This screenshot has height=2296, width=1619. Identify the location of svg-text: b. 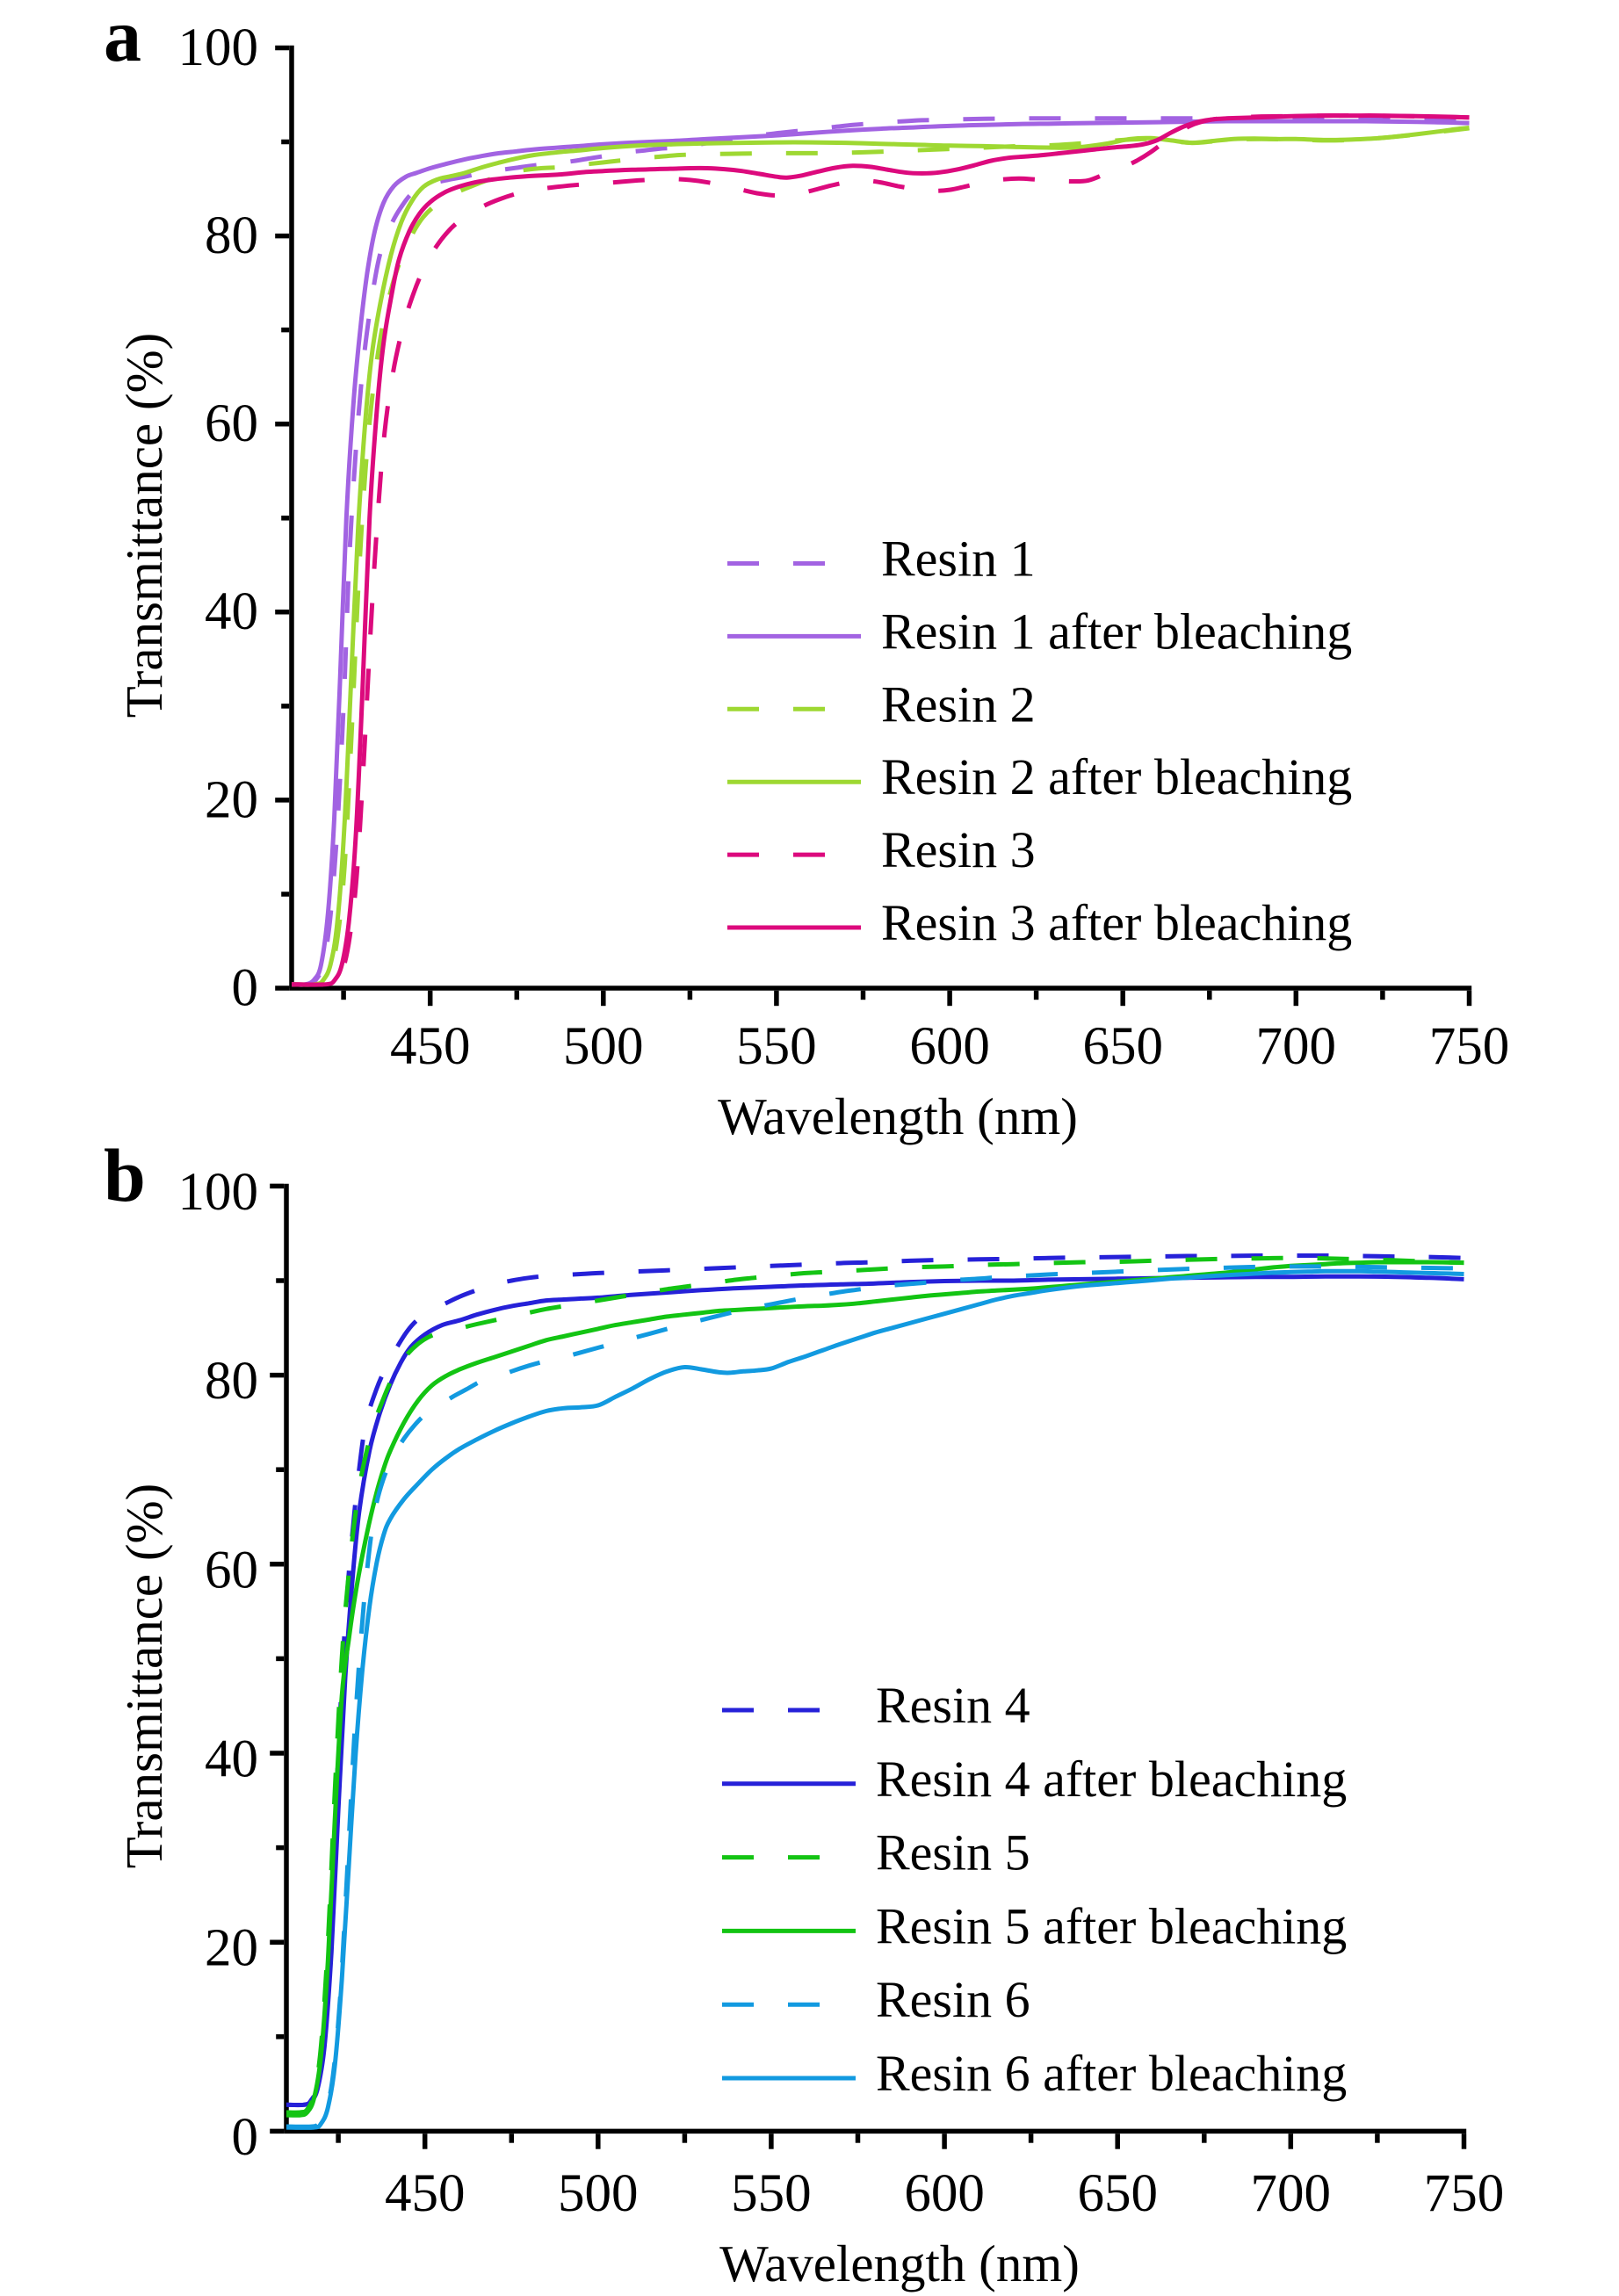
(125, 1175).